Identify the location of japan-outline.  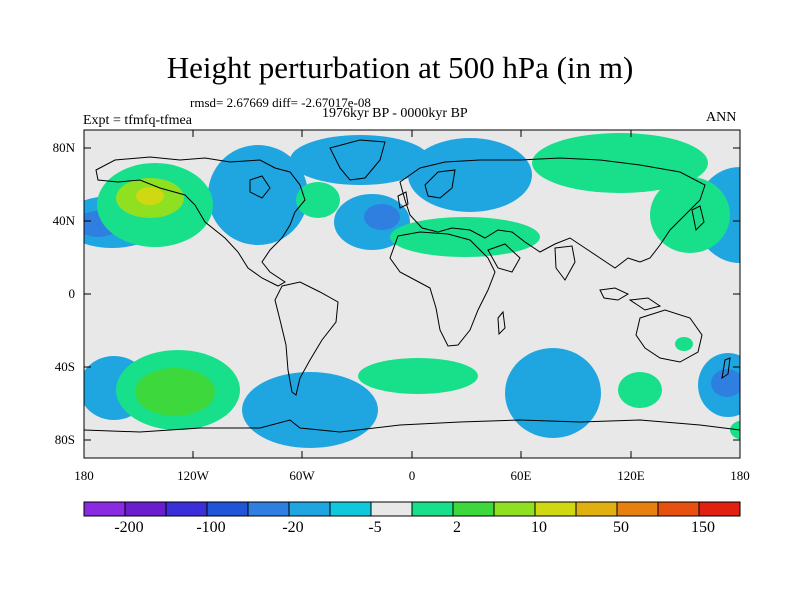
(698, 218).